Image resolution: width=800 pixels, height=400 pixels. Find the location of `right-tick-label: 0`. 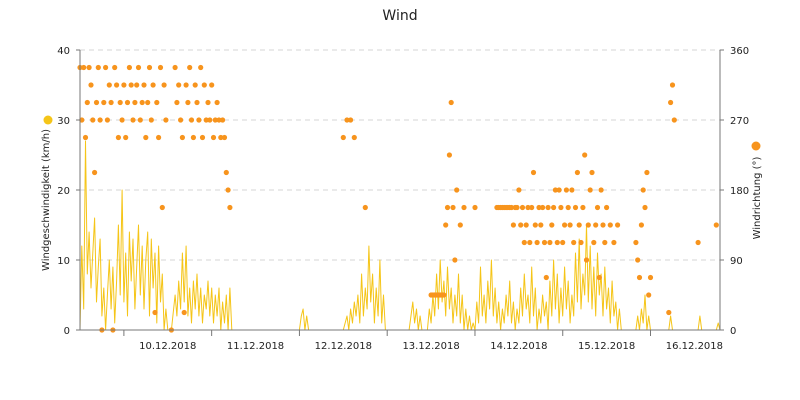

right-tick-label: 0 is located at coordinates (733, 331).